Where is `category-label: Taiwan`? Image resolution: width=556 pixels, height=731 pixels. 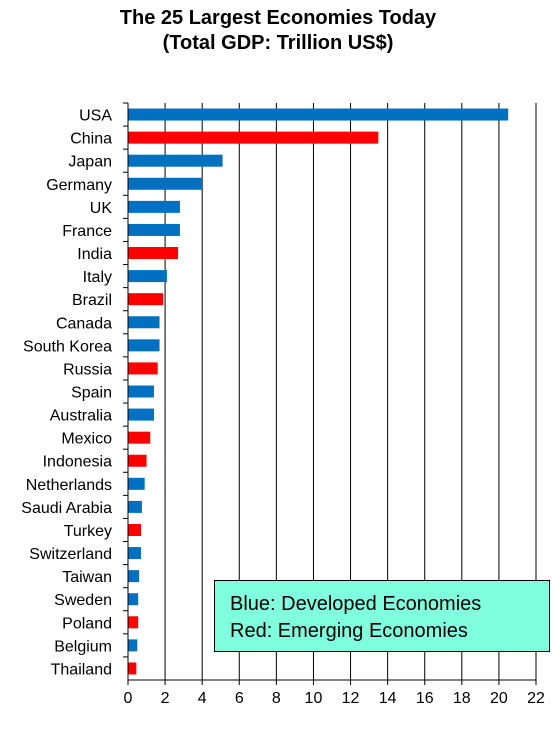 category-label: Taiwan is located at coordinates (87, 577).